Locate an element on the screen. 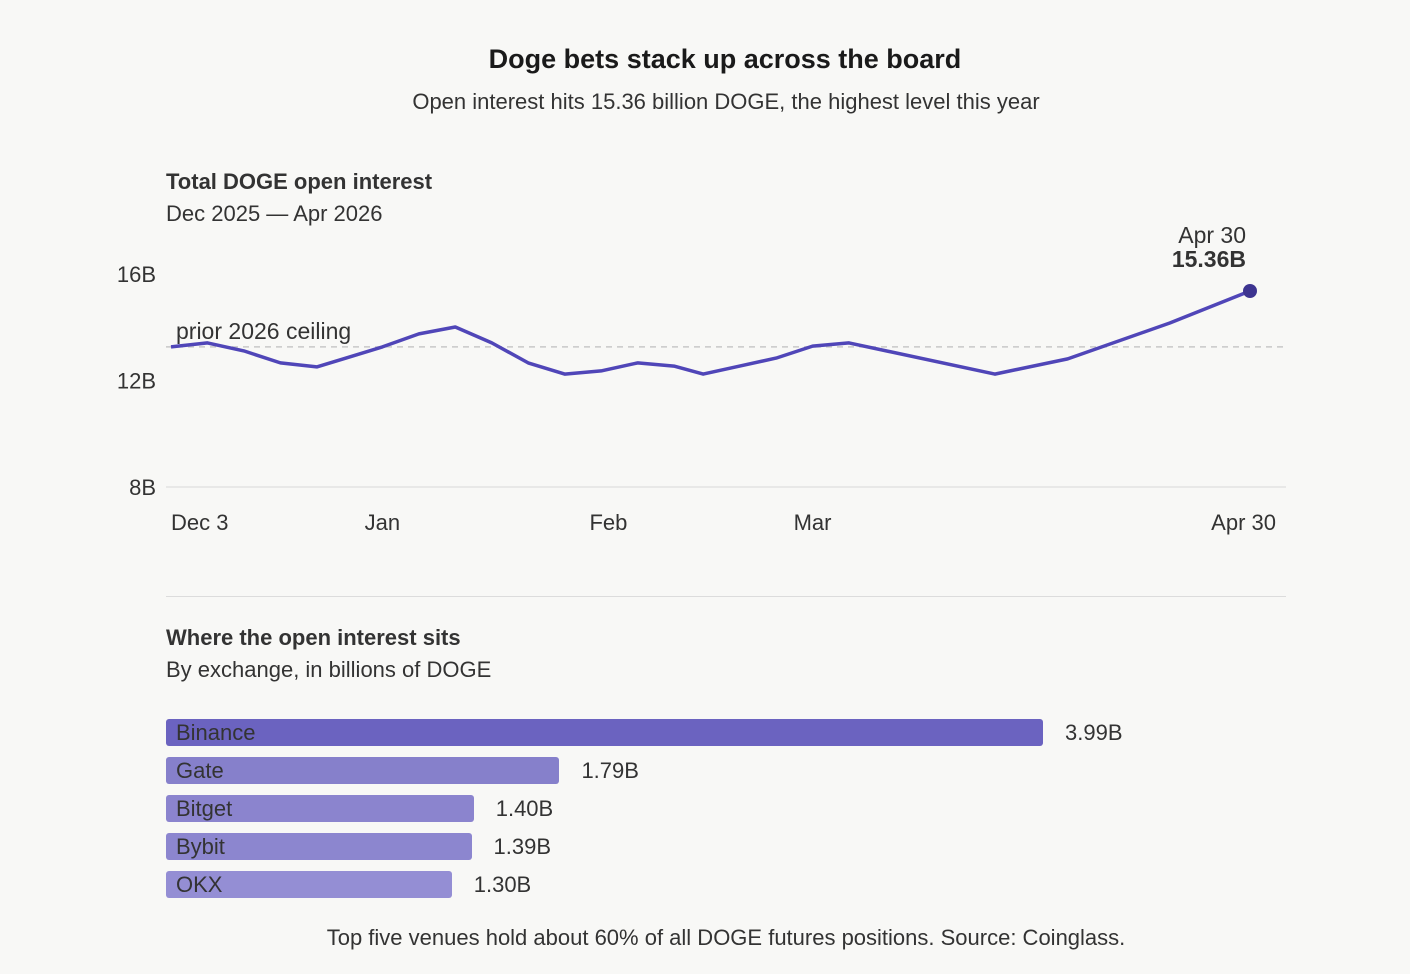 Image resolution: width=1410 pixels, height=974 pixels. x-tick-label: Dec 3 is located at coordinates (199, 522).